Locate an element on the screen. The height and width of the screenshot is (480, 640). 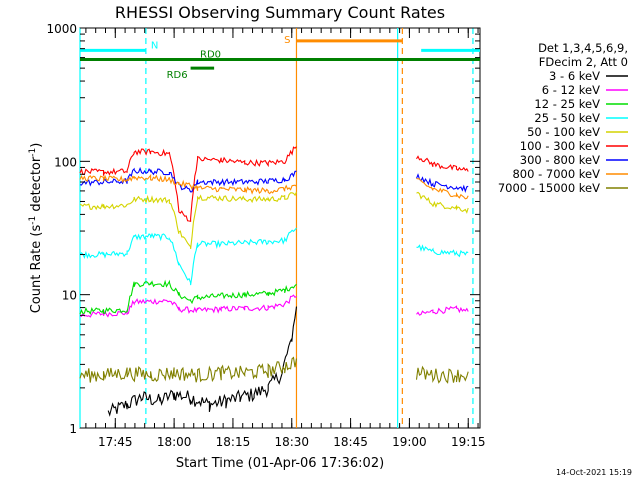
x-axis-label: Start Time (01-Apr-06 17:36:02) is located at coordinates (280, 463).